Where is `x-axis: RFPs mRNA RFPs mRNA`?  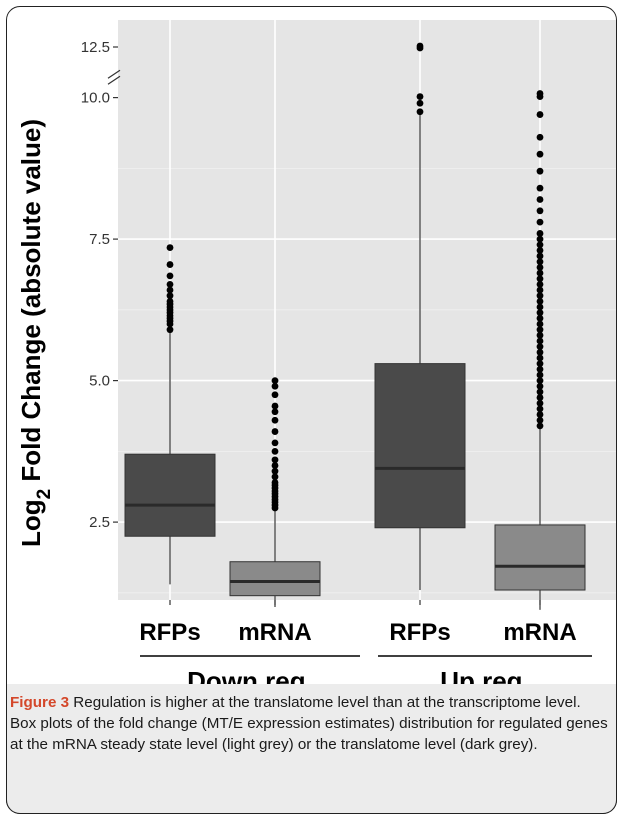
x-axis: RFPs mRNA RFPs mRNA is located at coordinates (358, 623).